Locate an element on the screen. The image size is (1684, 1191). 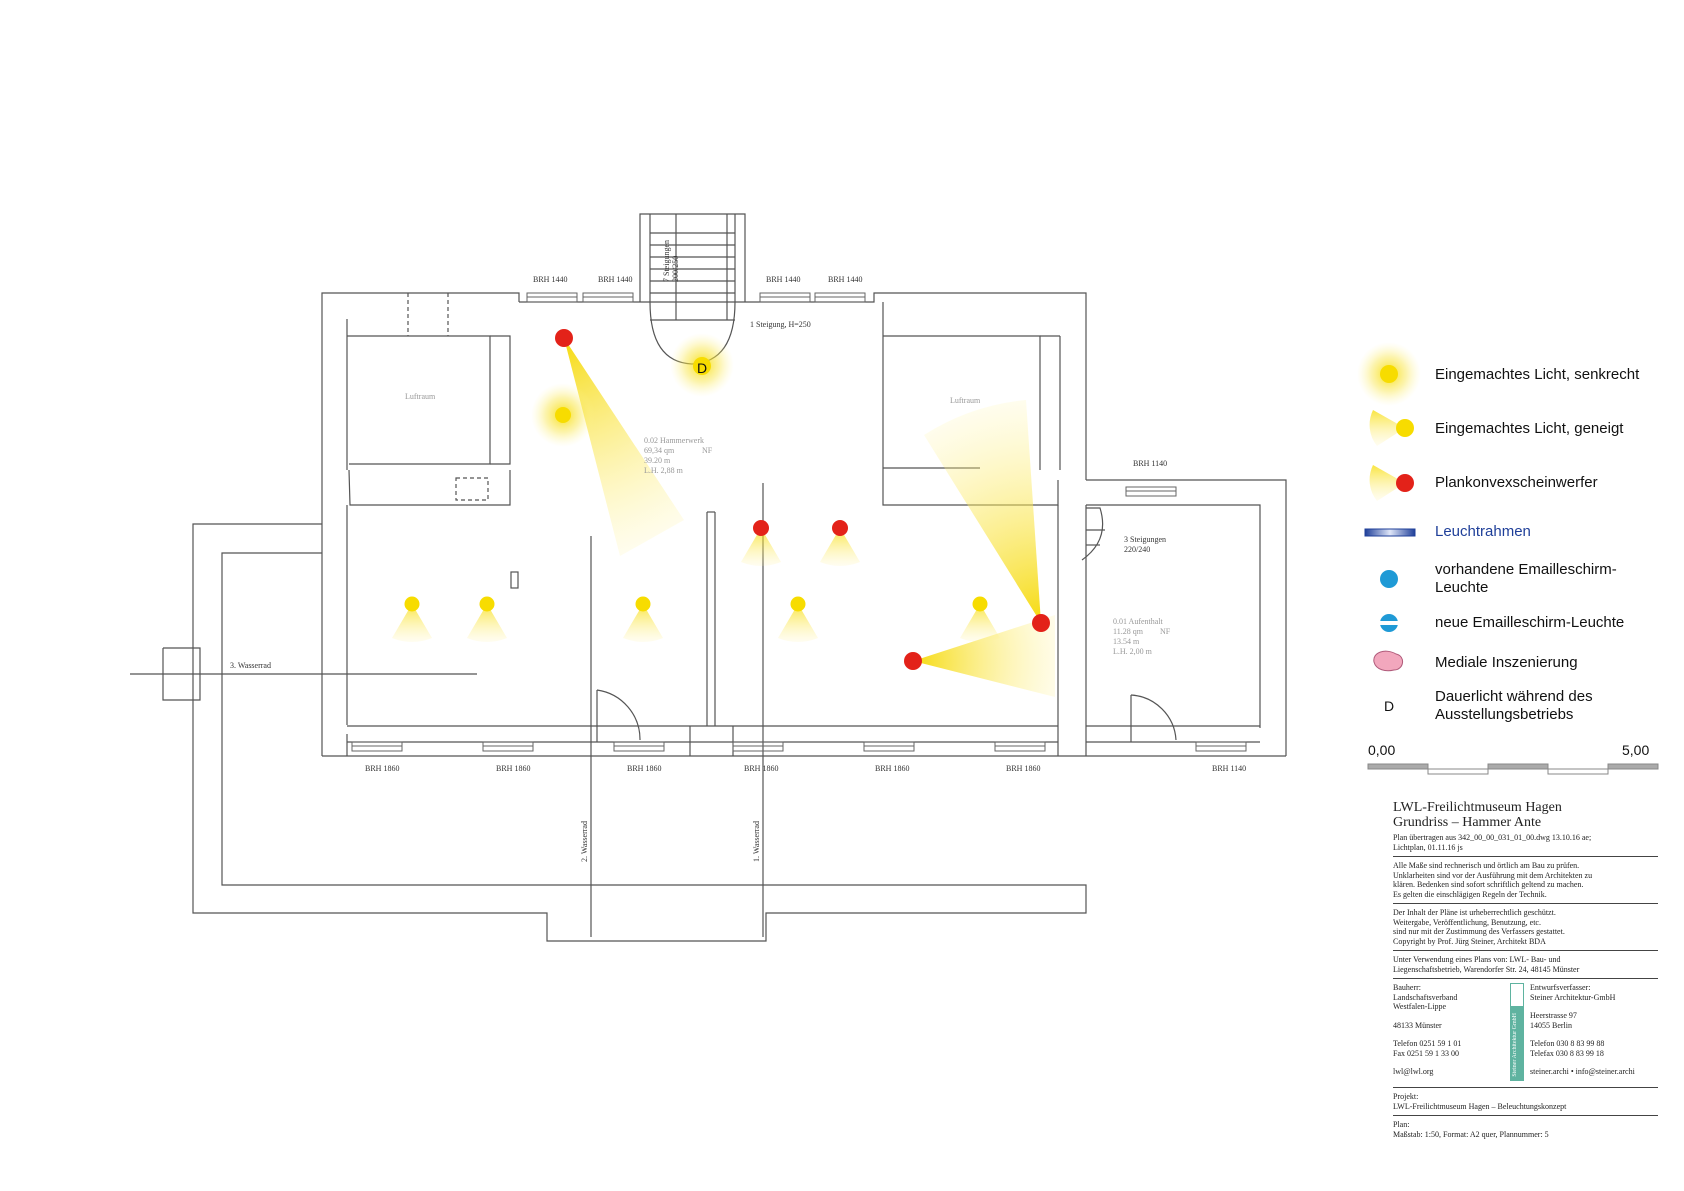
text-line: Telefon 030 8 83 99 88 is located at coordinates (1567, 1043).